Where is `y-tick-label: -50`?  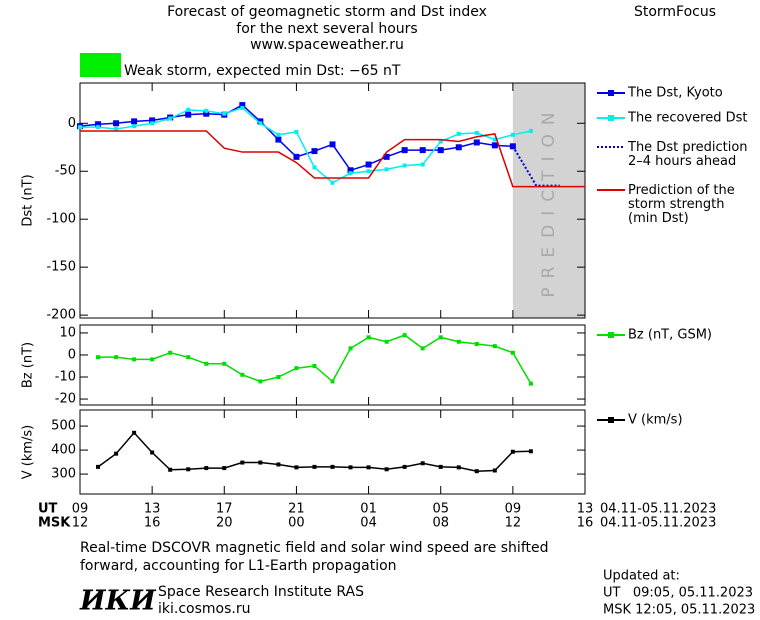
y-tick-label: -50 is located at coordinates (65, 171).